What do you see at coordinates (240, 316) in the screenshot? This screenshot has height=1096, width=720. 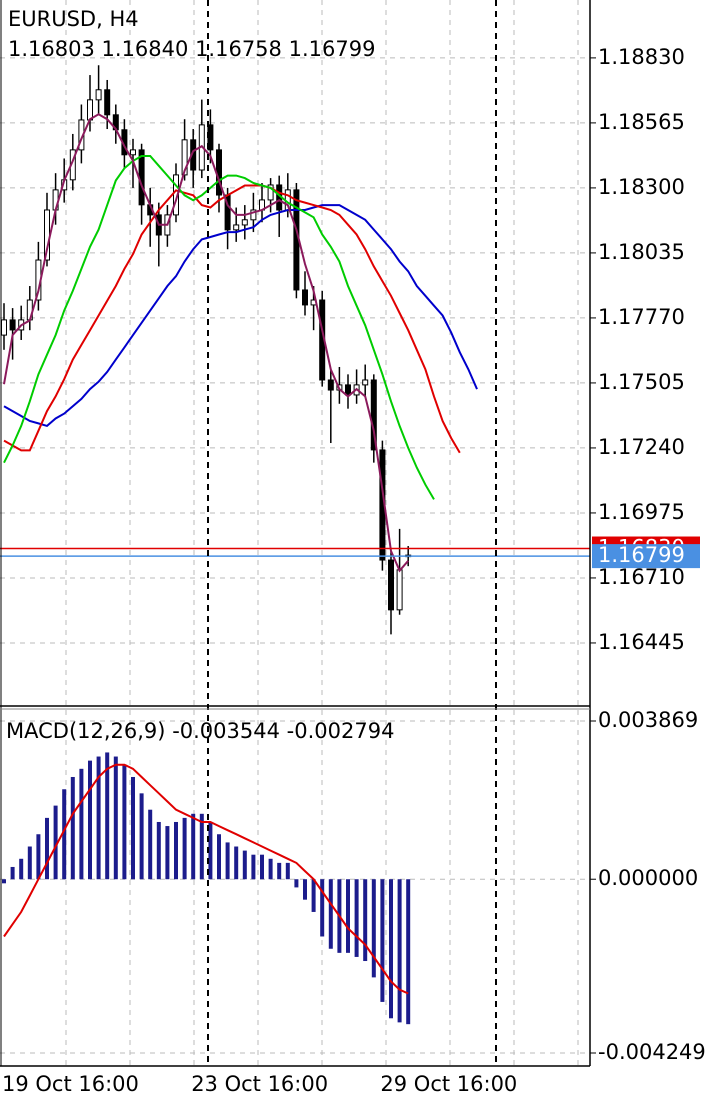 I see `indicator-line` at bounding box center [240, 316].